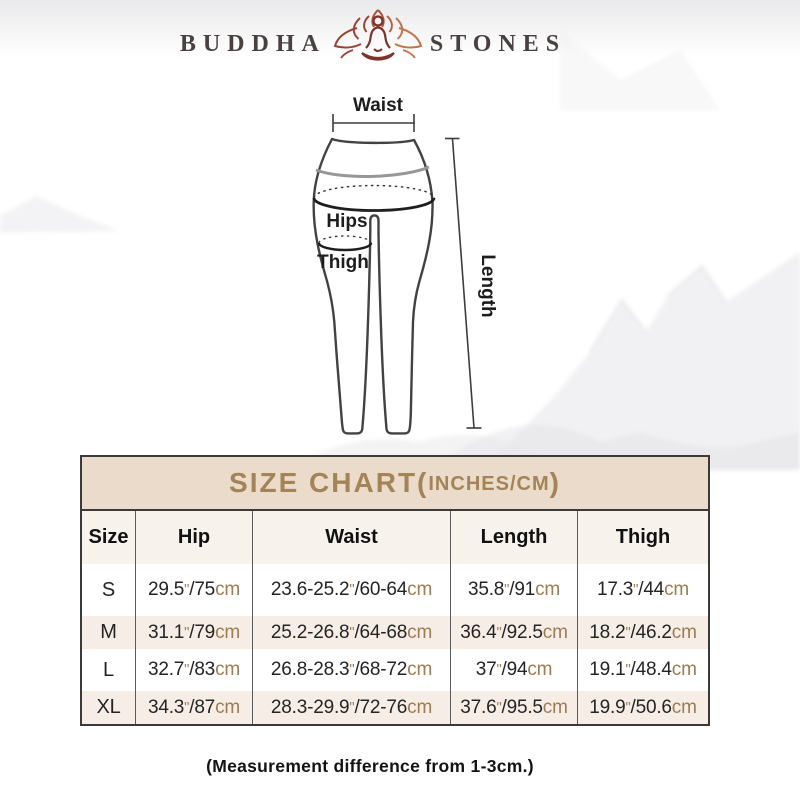 Image resolution: width=800 pixels, height=800 pixels. I want to click on cell-thigh: 19.1 "/48.4 cm, so click(643, 669).